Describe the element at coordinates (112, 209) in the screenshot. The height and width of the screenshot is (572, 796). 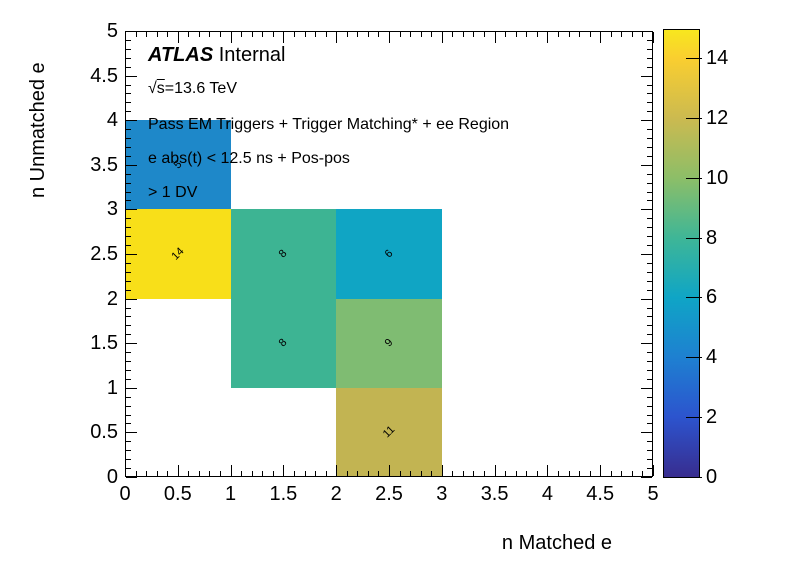
I see `y-tick-label: 3` at that location.